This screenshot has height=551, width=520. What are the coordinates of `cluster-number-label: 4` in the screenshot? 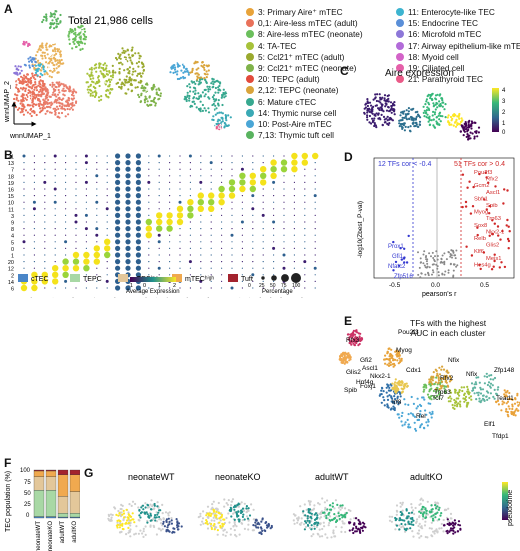 It's located at (104, 81).